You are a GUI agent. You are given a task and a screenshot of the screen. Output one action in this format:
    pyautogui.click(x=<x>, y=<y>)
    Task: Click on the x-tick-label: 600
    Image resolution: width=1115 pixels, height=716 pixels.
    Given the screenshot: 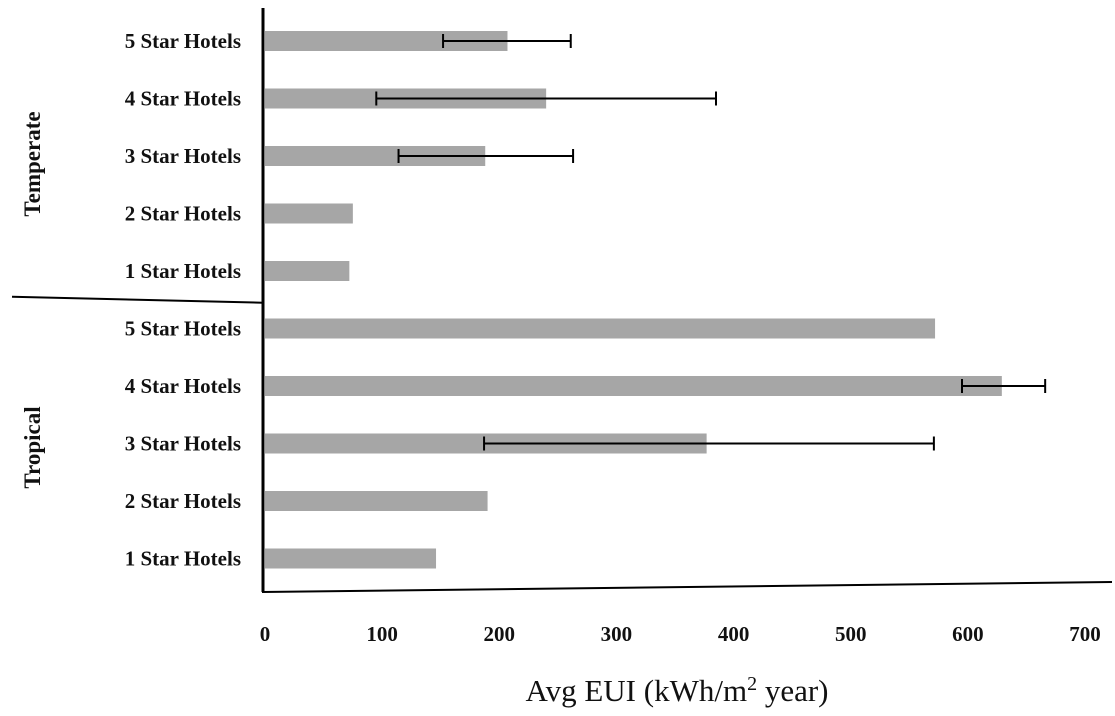 What is the action you would take?
    pyautogui.click(x=968, y=634)
    